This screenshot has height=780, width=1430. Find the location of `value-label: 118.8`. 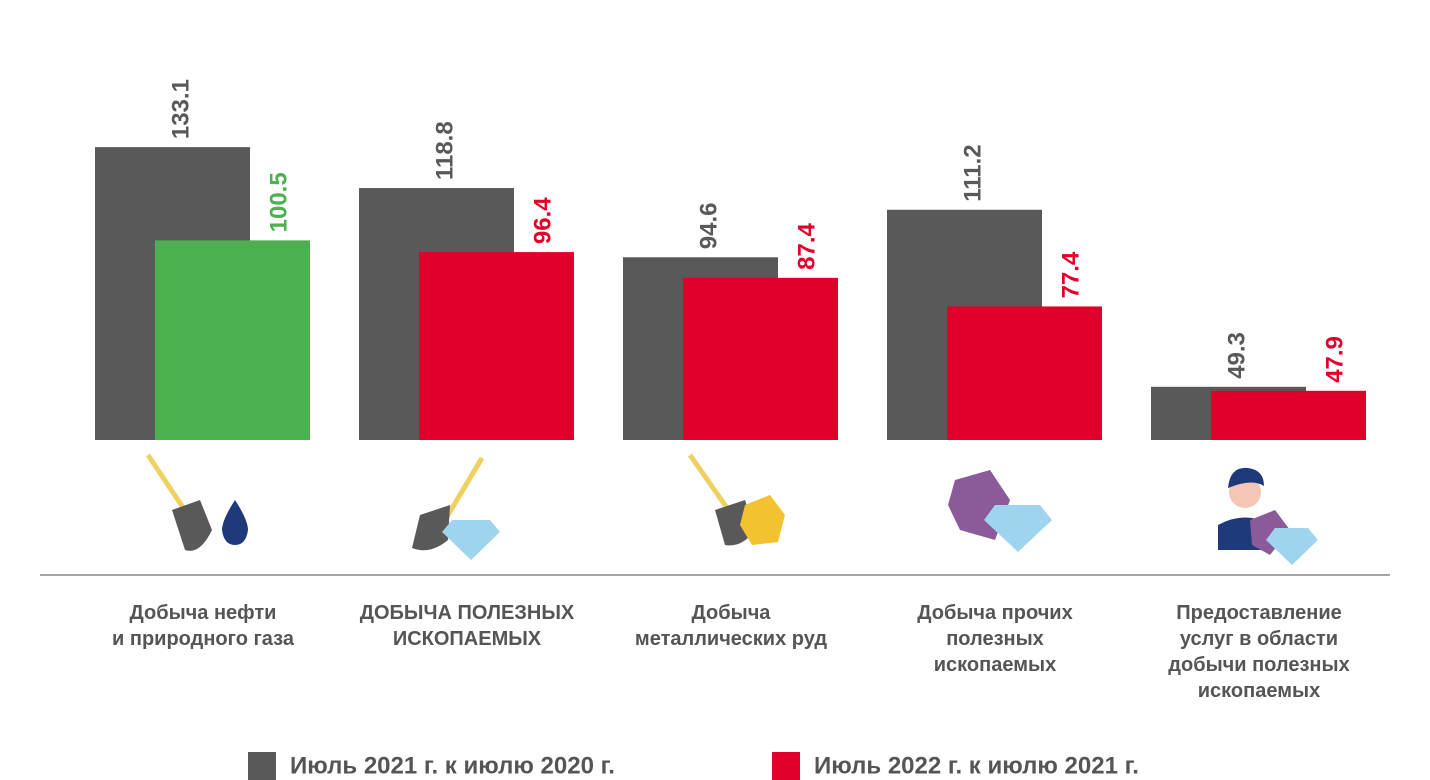

value-label: 118.8 is located at coordinates (444, 150).